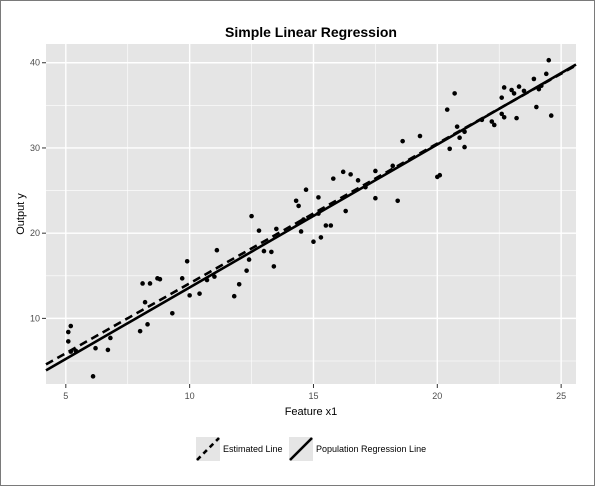 This screenshot has width=595, height=487. I want to click on legend-label-population: Population Regression Line, so click(371, 449).